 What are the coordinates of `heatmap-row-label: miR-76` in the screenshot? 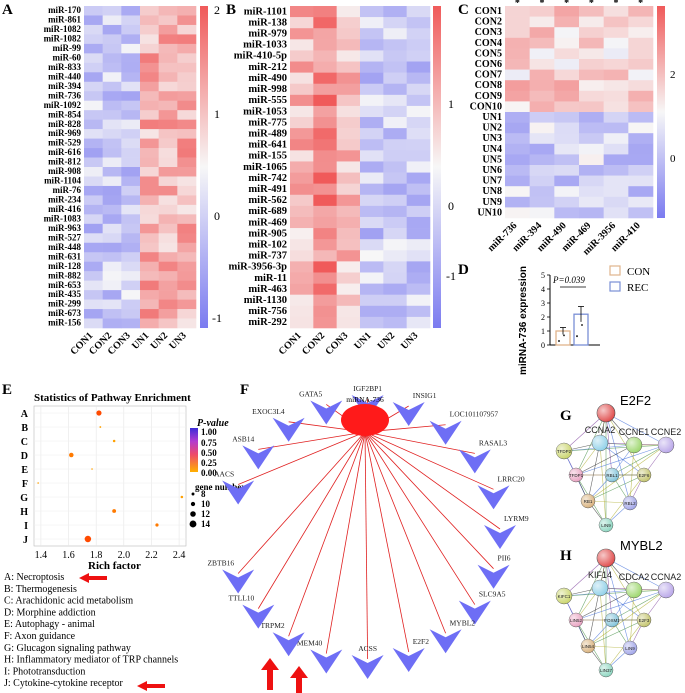 It's located at (67, 190).